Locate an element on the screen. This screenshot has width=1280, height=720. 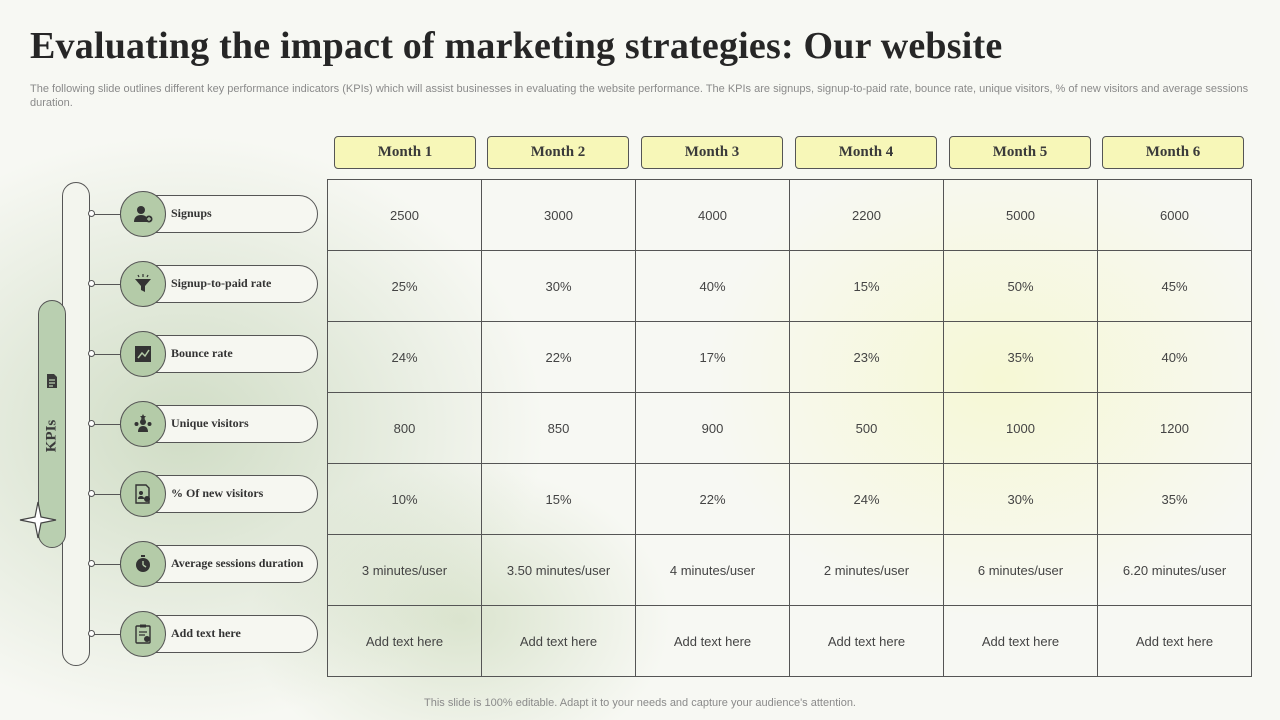
users-star-icon is located at coordinates (143, 423).